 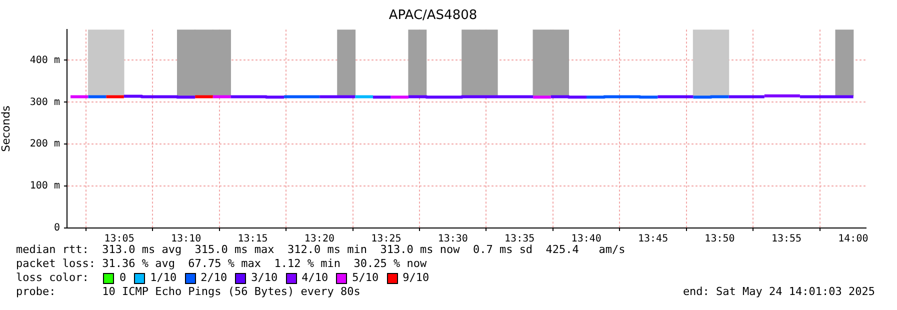 What do you see at coordinates (53, 278) in the screenshot?
I see `legend-title: loss color:` at bounding box center [53, 278].